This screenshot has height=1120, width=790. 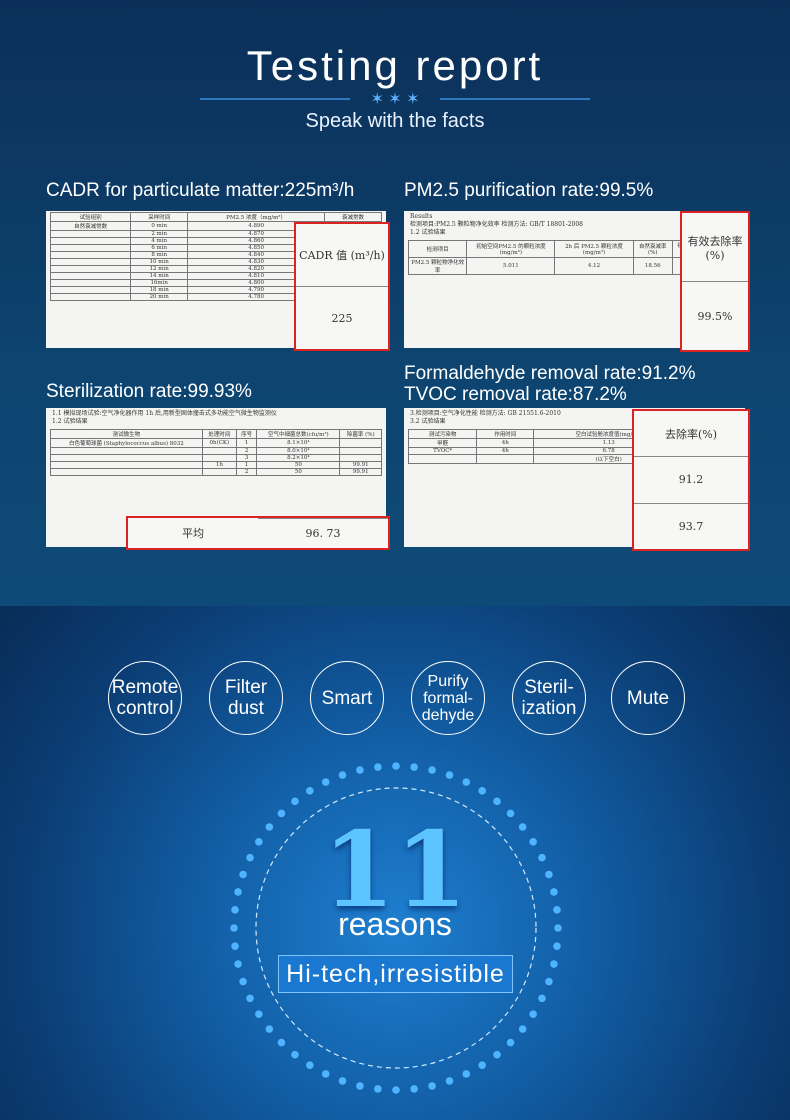 I want to click on table-cell: 14 min, so click(x=159, y=276).